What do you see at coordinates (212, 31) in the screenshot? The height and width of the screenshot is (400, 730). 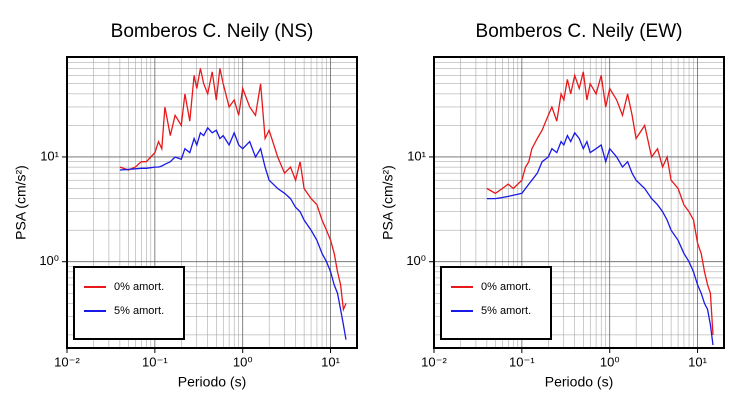 I see `chart-title: Bomberos C. Neily (NS)` at bounding box center [212, 31].